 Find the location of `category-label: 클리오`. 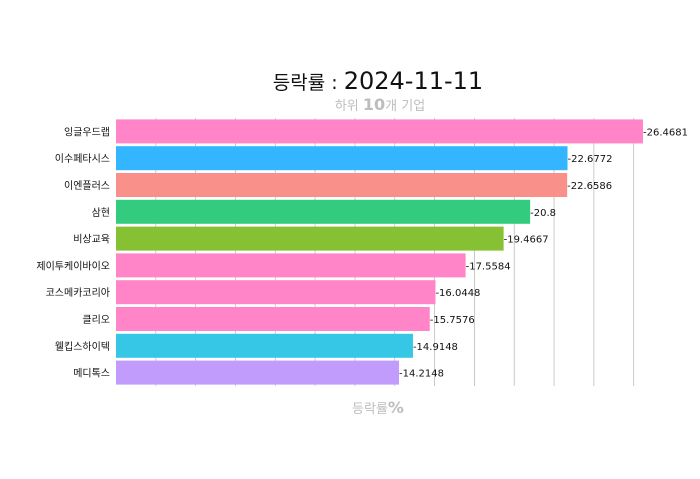

category-label: 클리오 is located at coordinates (96, 320).